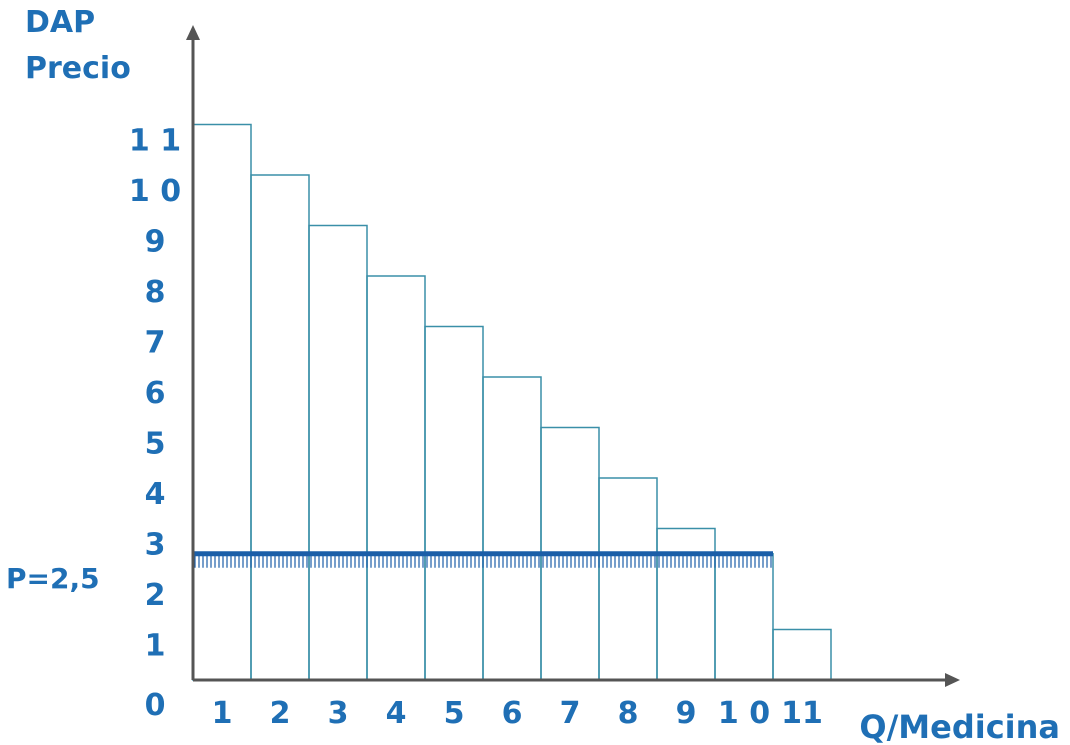 This screenshot has height=745, width=1070. Describe the element at coordinates (155, 242) in the screenshot. I see `y-tick-label: 9` at that location.